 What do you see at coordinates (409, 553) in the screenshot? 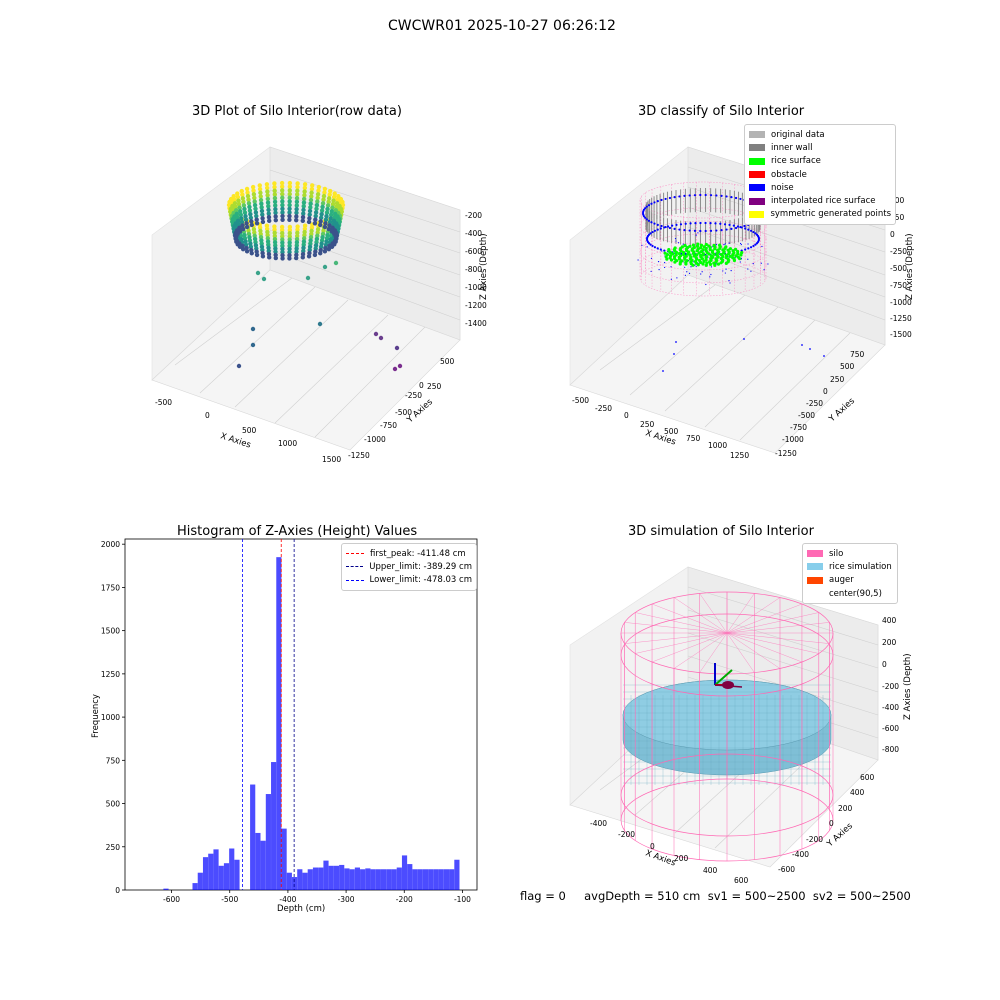
I see `legend-item: first_peak: -411.48 cm` at bounding box center [409, 553].